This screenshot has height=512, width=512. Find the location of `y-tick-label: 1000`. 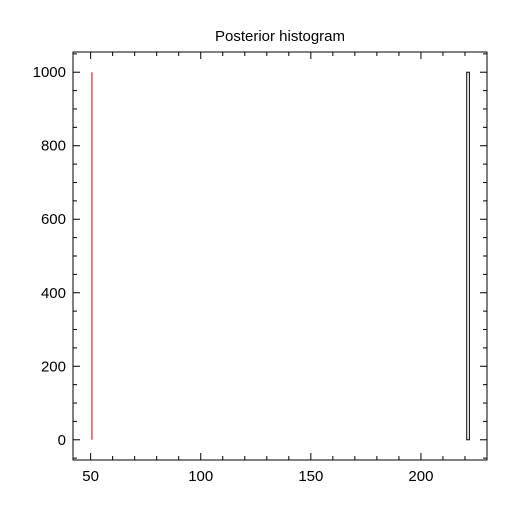

y-tick-label: 1000 is located at coordinates (49, 72).